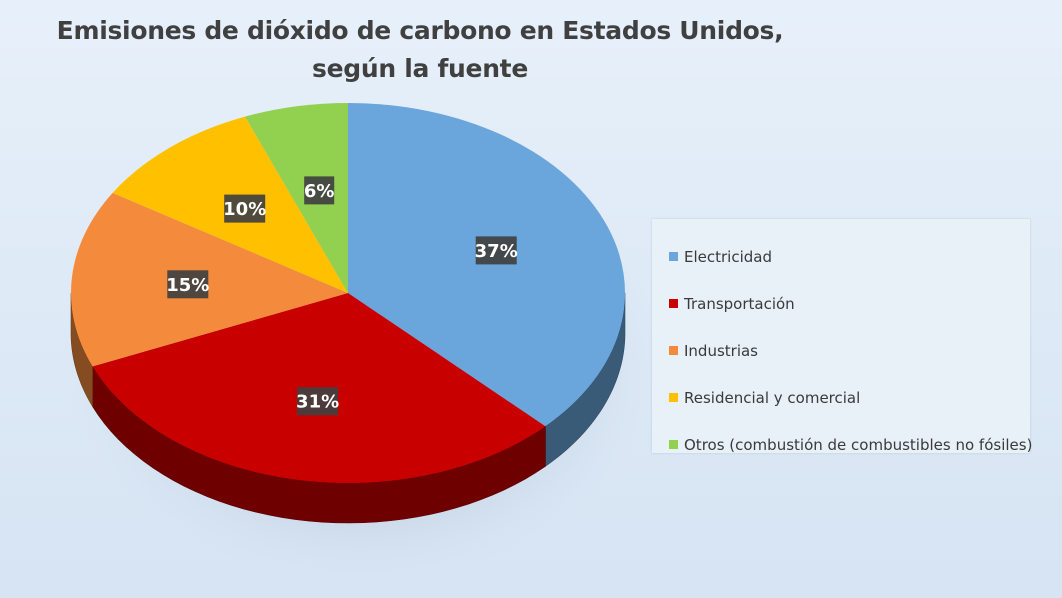 Image resolution: width=1062 pixels, height=598 pixels. Describe the element at coordinates (841, 303) in the screenshot. I see `legend-item-transportacion: Transportación` at that location.